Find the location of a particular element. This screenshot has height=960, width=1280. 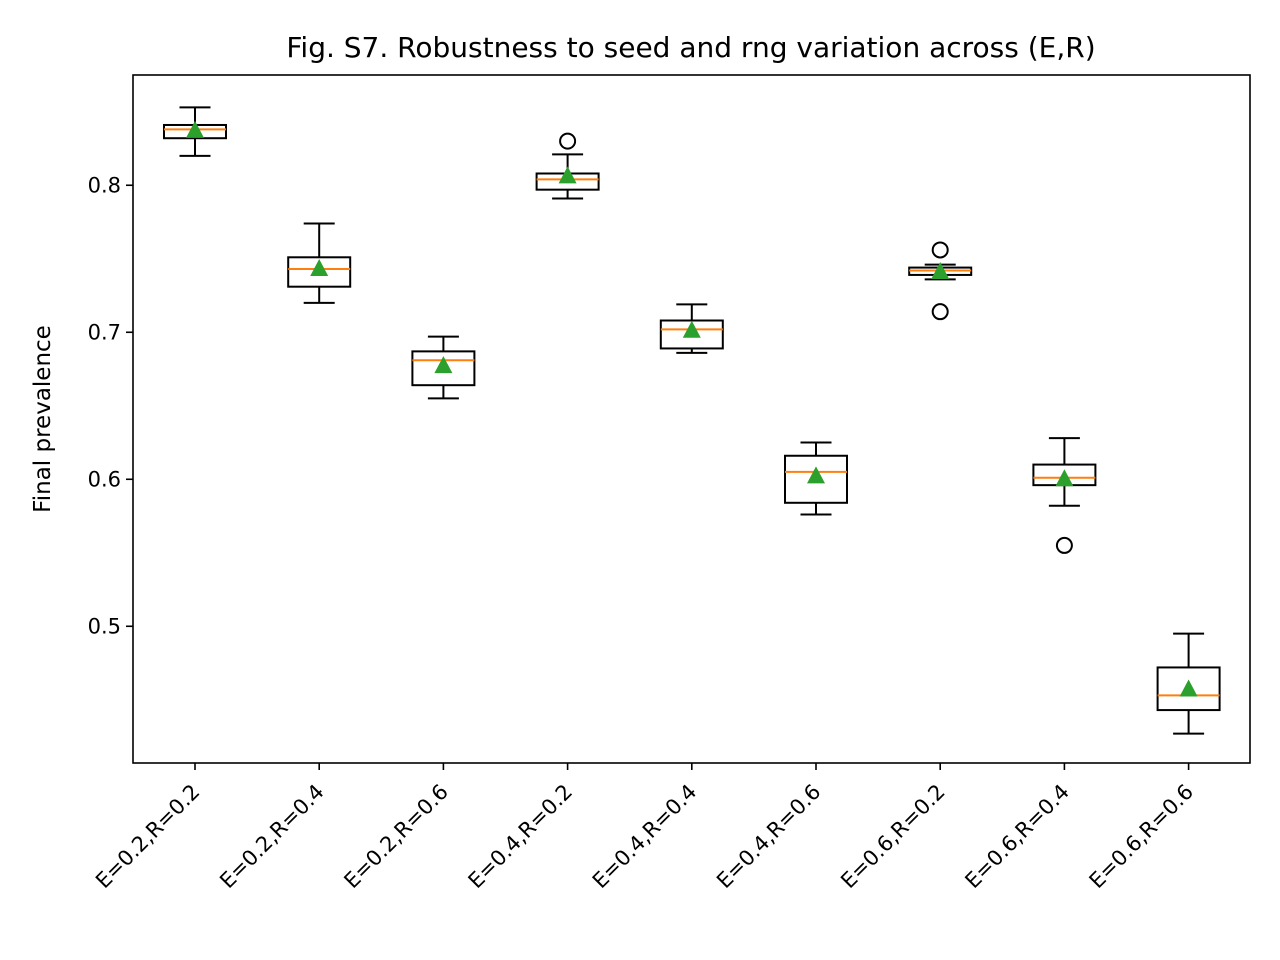

x-tick-label: E=0.2,R=0.2 is located at coordinates (148, 837).